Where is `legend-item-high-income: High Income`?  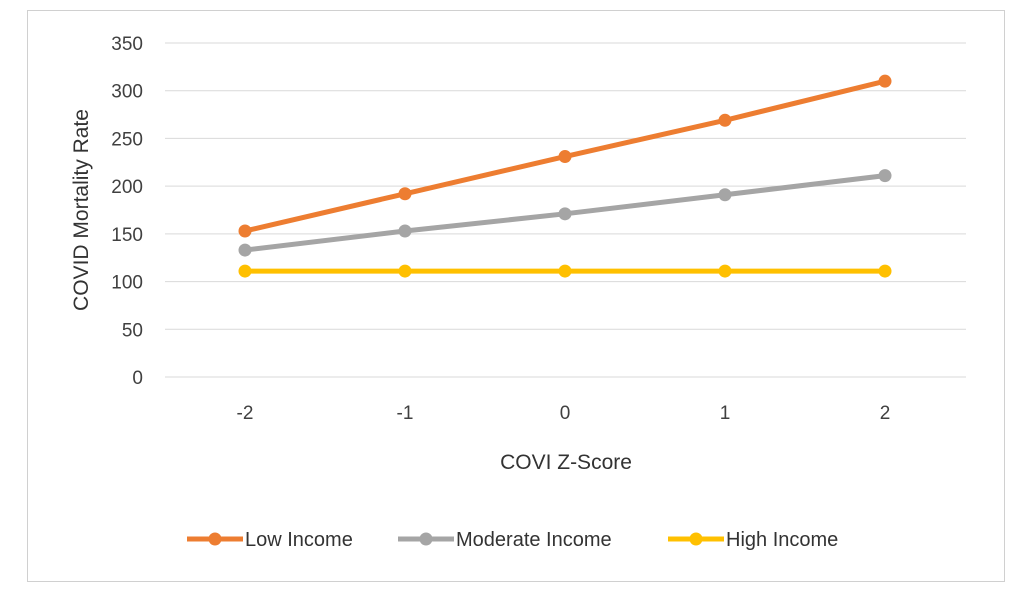
legend-item-high-income: High Income is located at coordinates (753, 540).